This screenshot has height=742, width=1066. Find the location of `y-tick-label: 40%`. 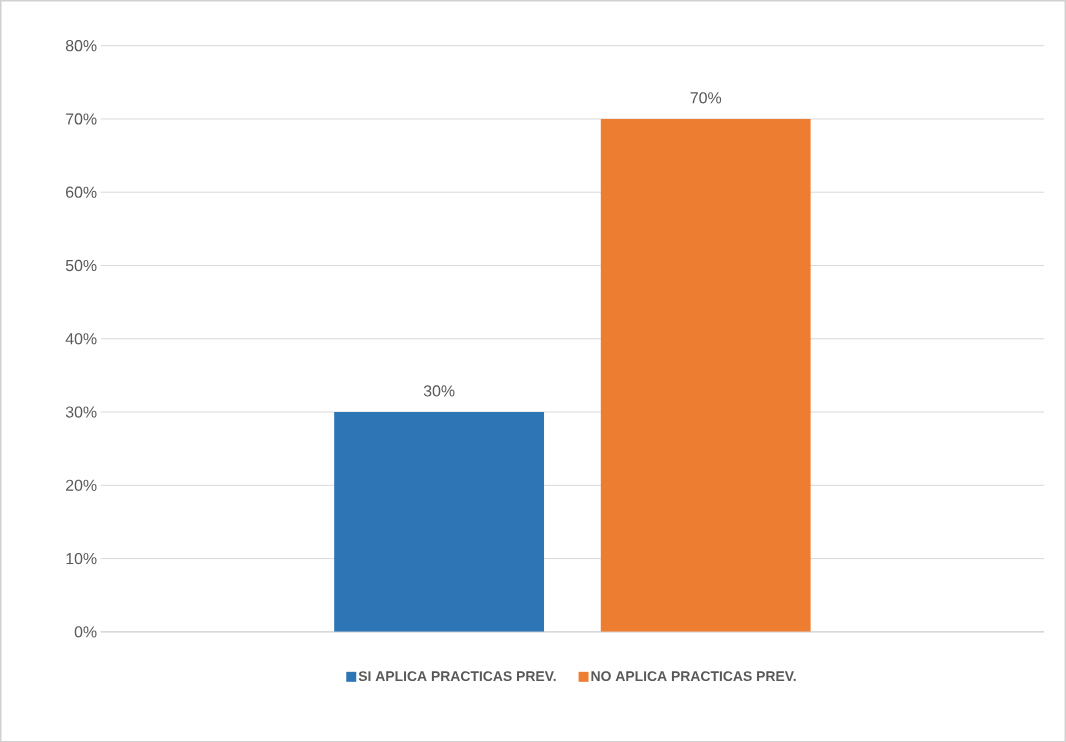

y-tick-label: 40% is located at coordinates (81, 338).